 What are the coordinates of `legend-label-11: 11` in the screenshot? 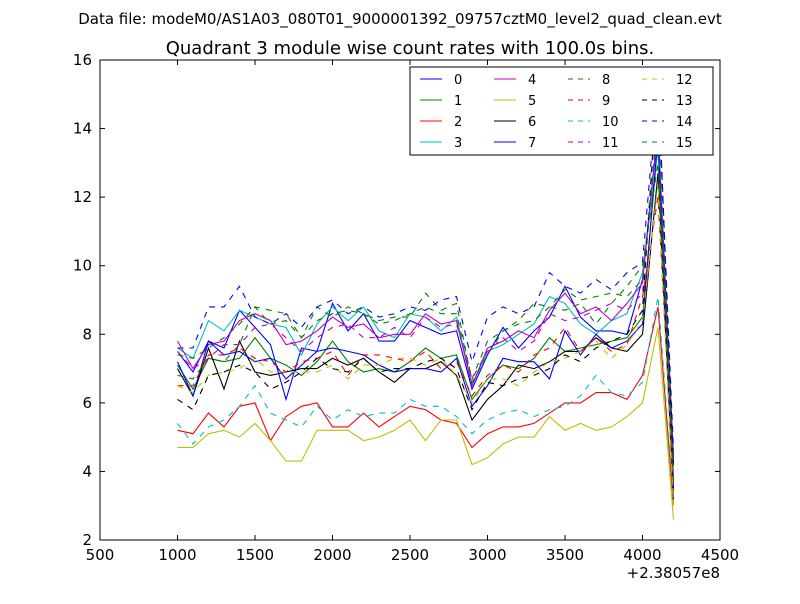 It's located at (610, 143).